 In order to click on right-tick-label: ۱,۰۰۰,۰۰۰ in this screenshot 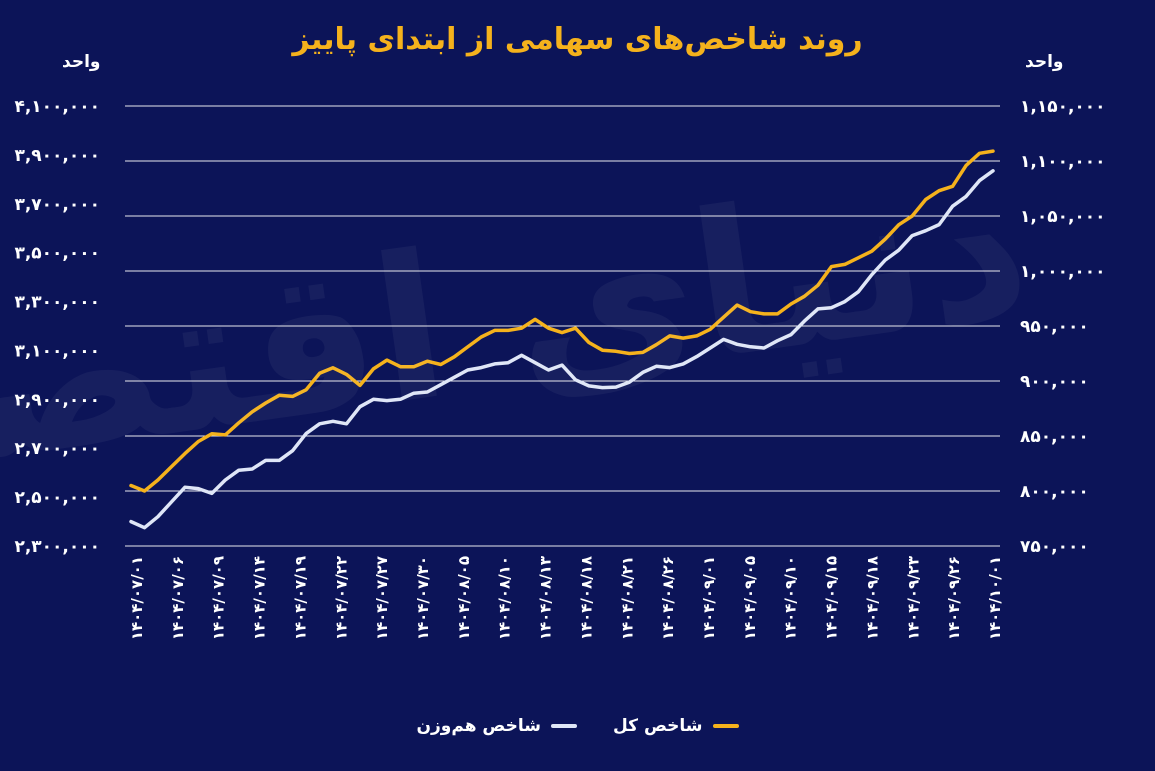, I will do `click(1063, 272)`.